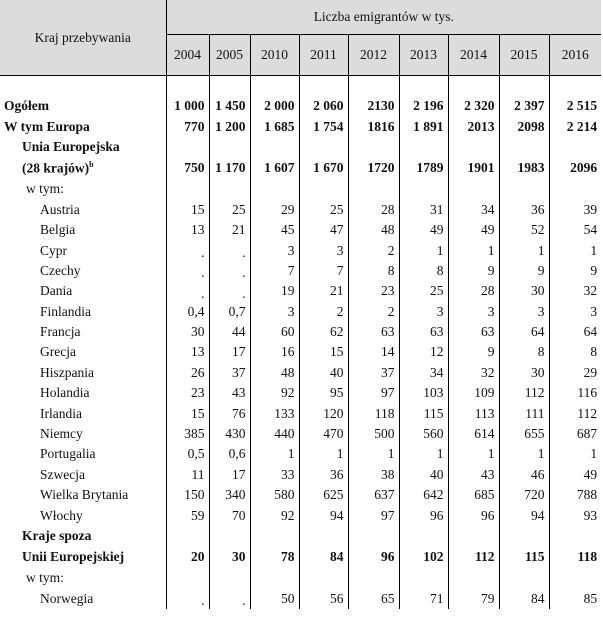 Image resolution: width=603 pixels, height=630 pixels. Describe the element at coordinates (423, 352) in the screenshot. I see `table-cell: 12` at that location.